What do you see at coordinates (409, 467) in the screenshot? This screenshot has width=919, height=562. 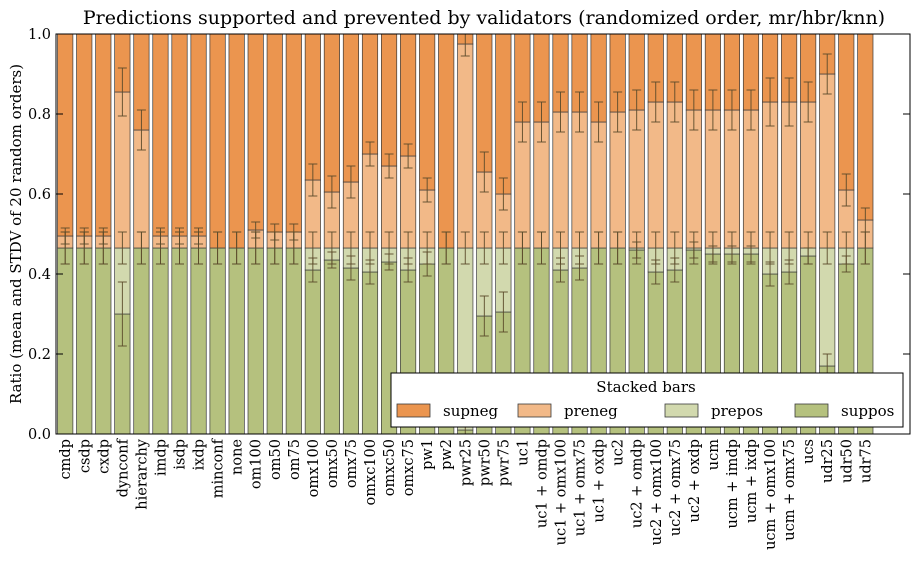 I see `x-tick-label: omxc75` at bounding box center [409, 467].